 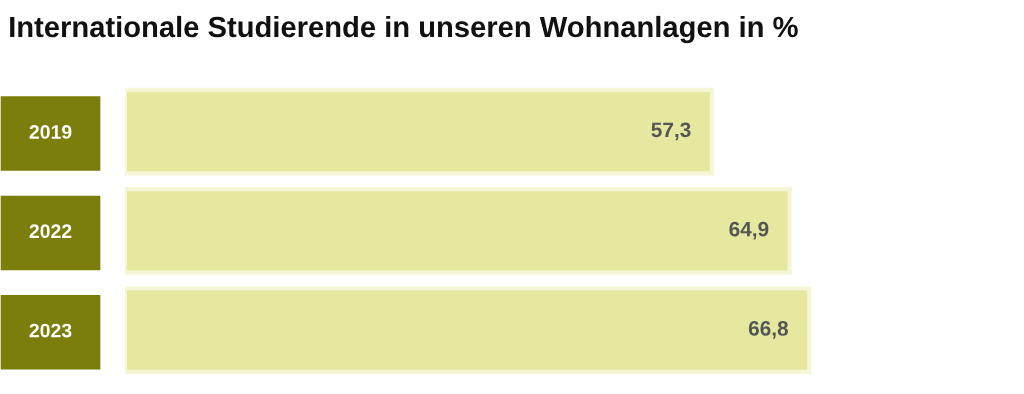 What do you see at coordinates (50, 231) in the screenshot?
I see `y-tick-label: 2022` at bounding box center [50, 231].